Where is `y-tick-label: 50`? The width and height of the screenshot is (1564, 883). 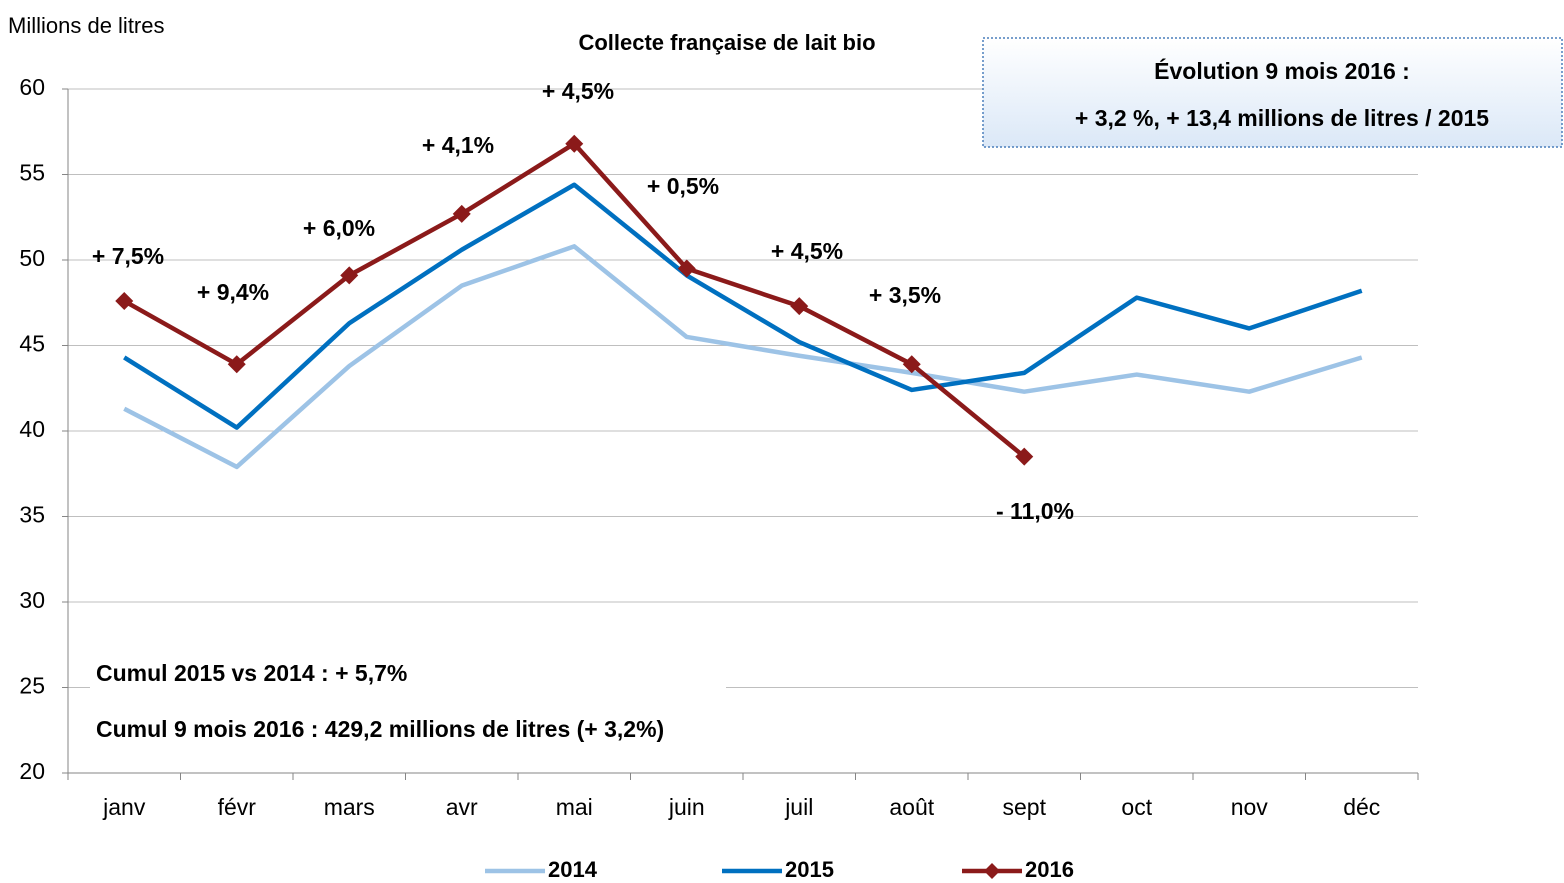
y-tick-label: 50 is located at coordinates (32, 258).